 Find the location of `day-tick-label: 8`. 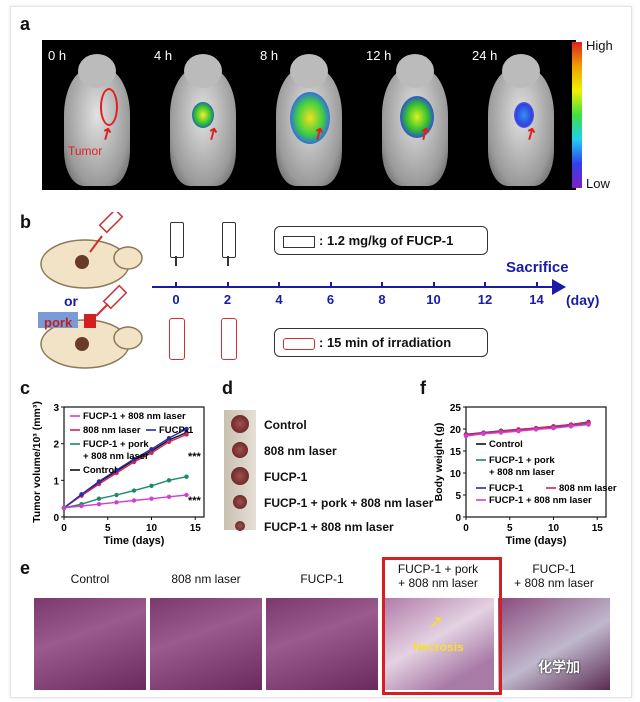

day-tick-label: 8 is located at coordinates (382, 299).